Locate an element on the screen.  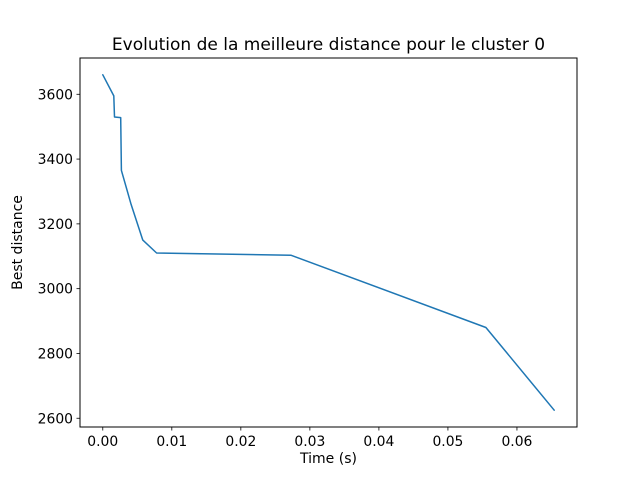
x-tick-label: 0.03 is located at coordinates (309, 442).